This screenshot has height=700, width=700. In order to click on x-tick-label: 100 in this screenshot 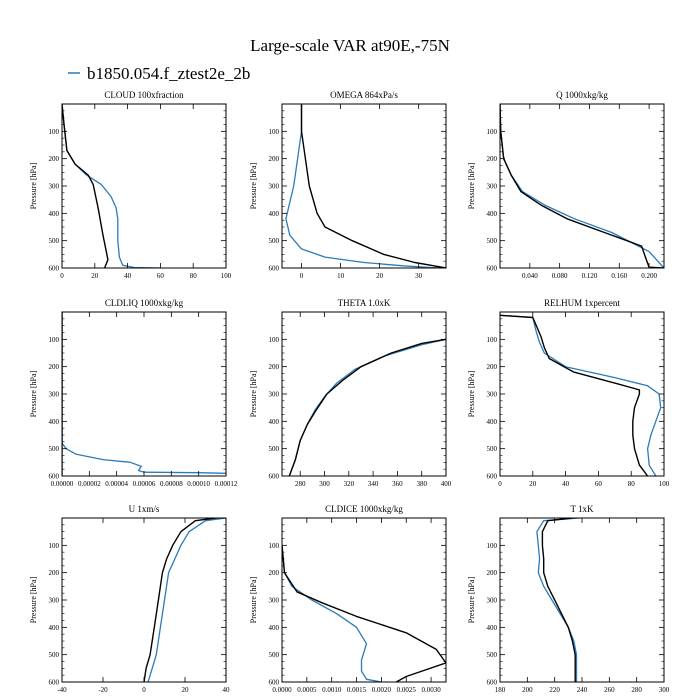, I will do `click(664, 484)`.